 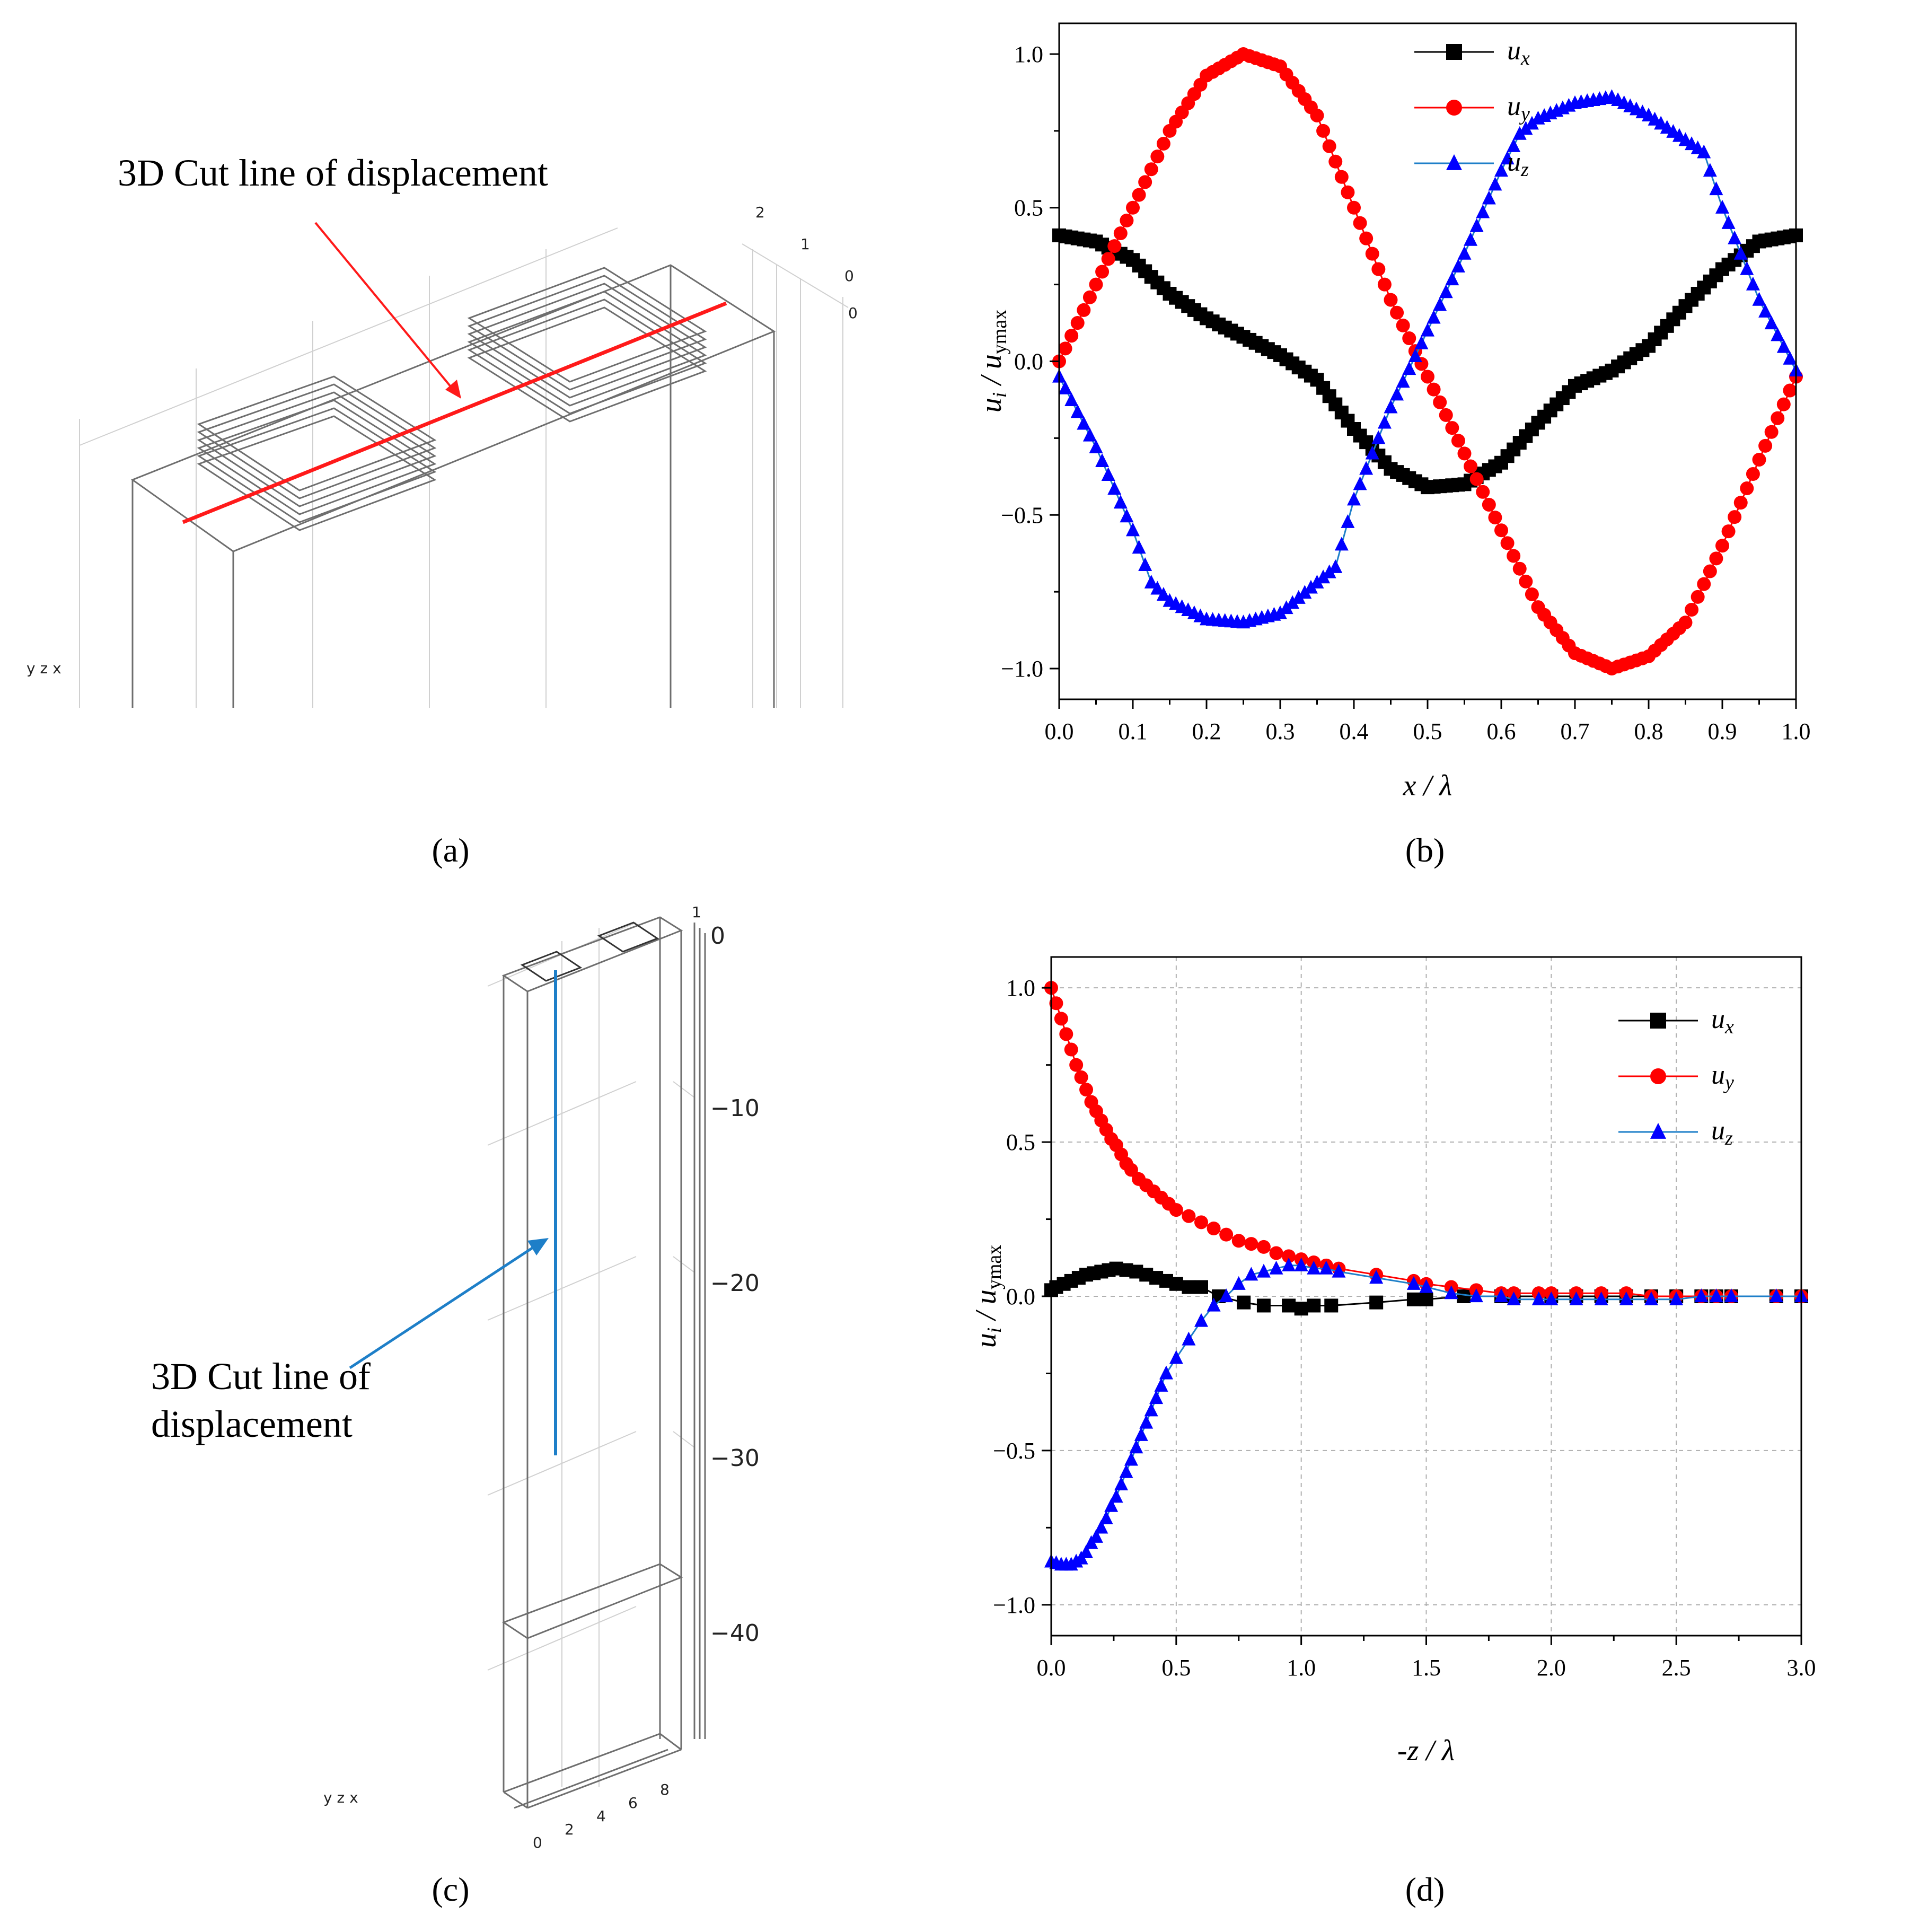 I want to click on chart-d-x-axis: 0.0 0.5 1.0 1.5 2.0 2.5 3.0, so click(x=1426, y=1658).